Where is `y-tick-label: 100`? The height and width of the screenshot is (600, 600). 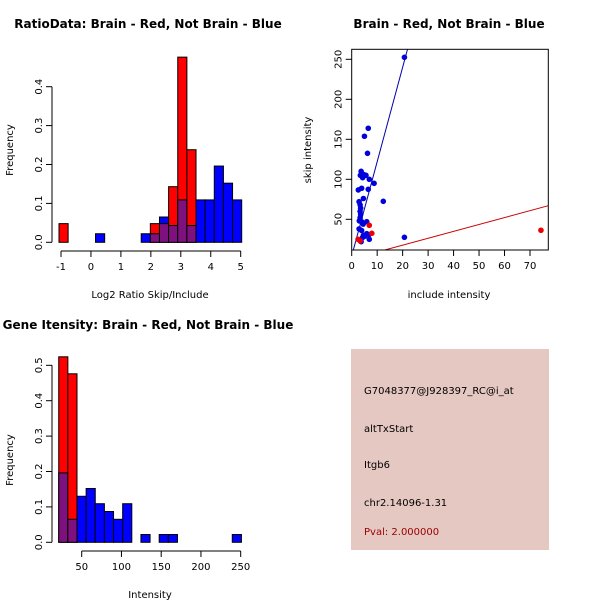 y-tick-label: 100 is located at coordinates (339, 179).